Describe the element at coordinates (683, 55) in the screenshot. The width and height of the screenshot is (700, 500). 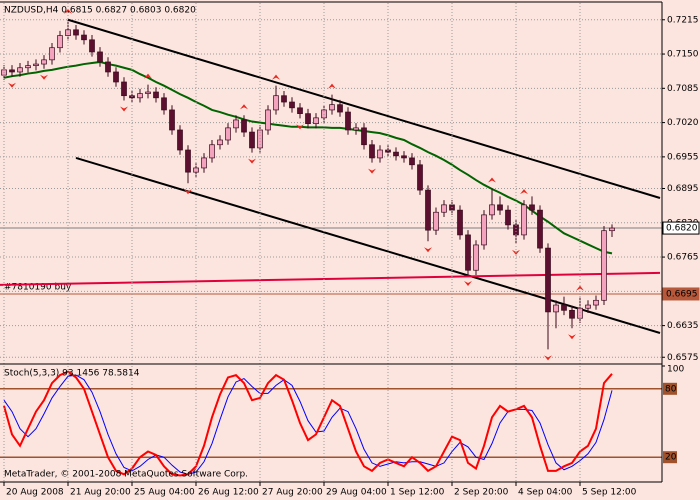
I see `y-tick-label: 0.7150` at that location.